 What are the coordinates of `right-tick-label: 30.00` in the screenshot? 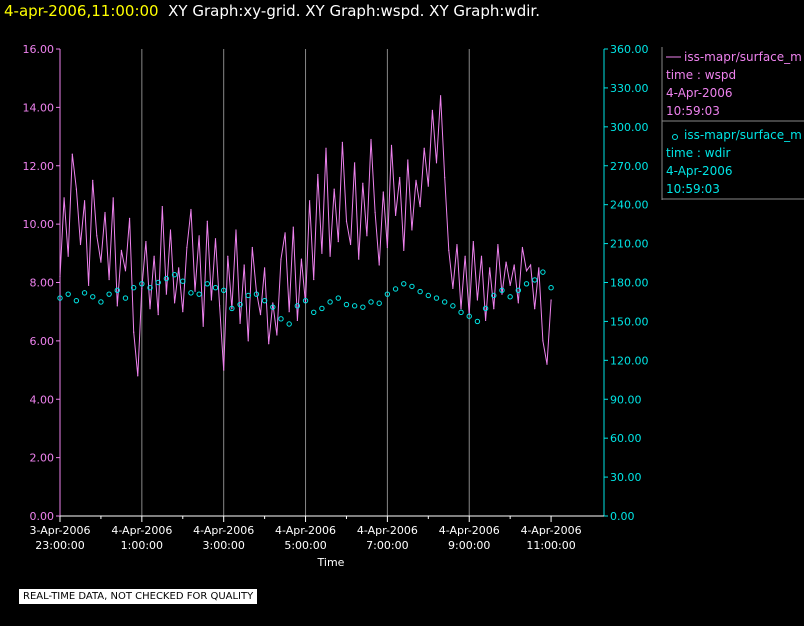 It's located at (626, 477).